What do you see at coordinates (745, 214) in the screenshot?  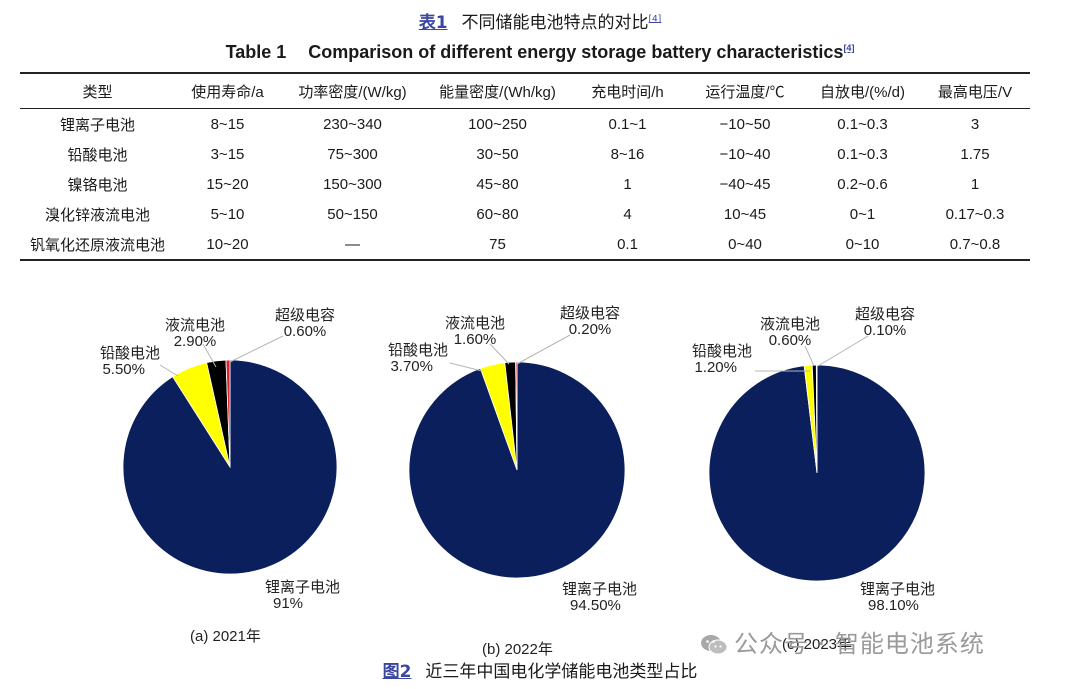 I see `table-cell: 10~45` at bounding box center [745, 214].